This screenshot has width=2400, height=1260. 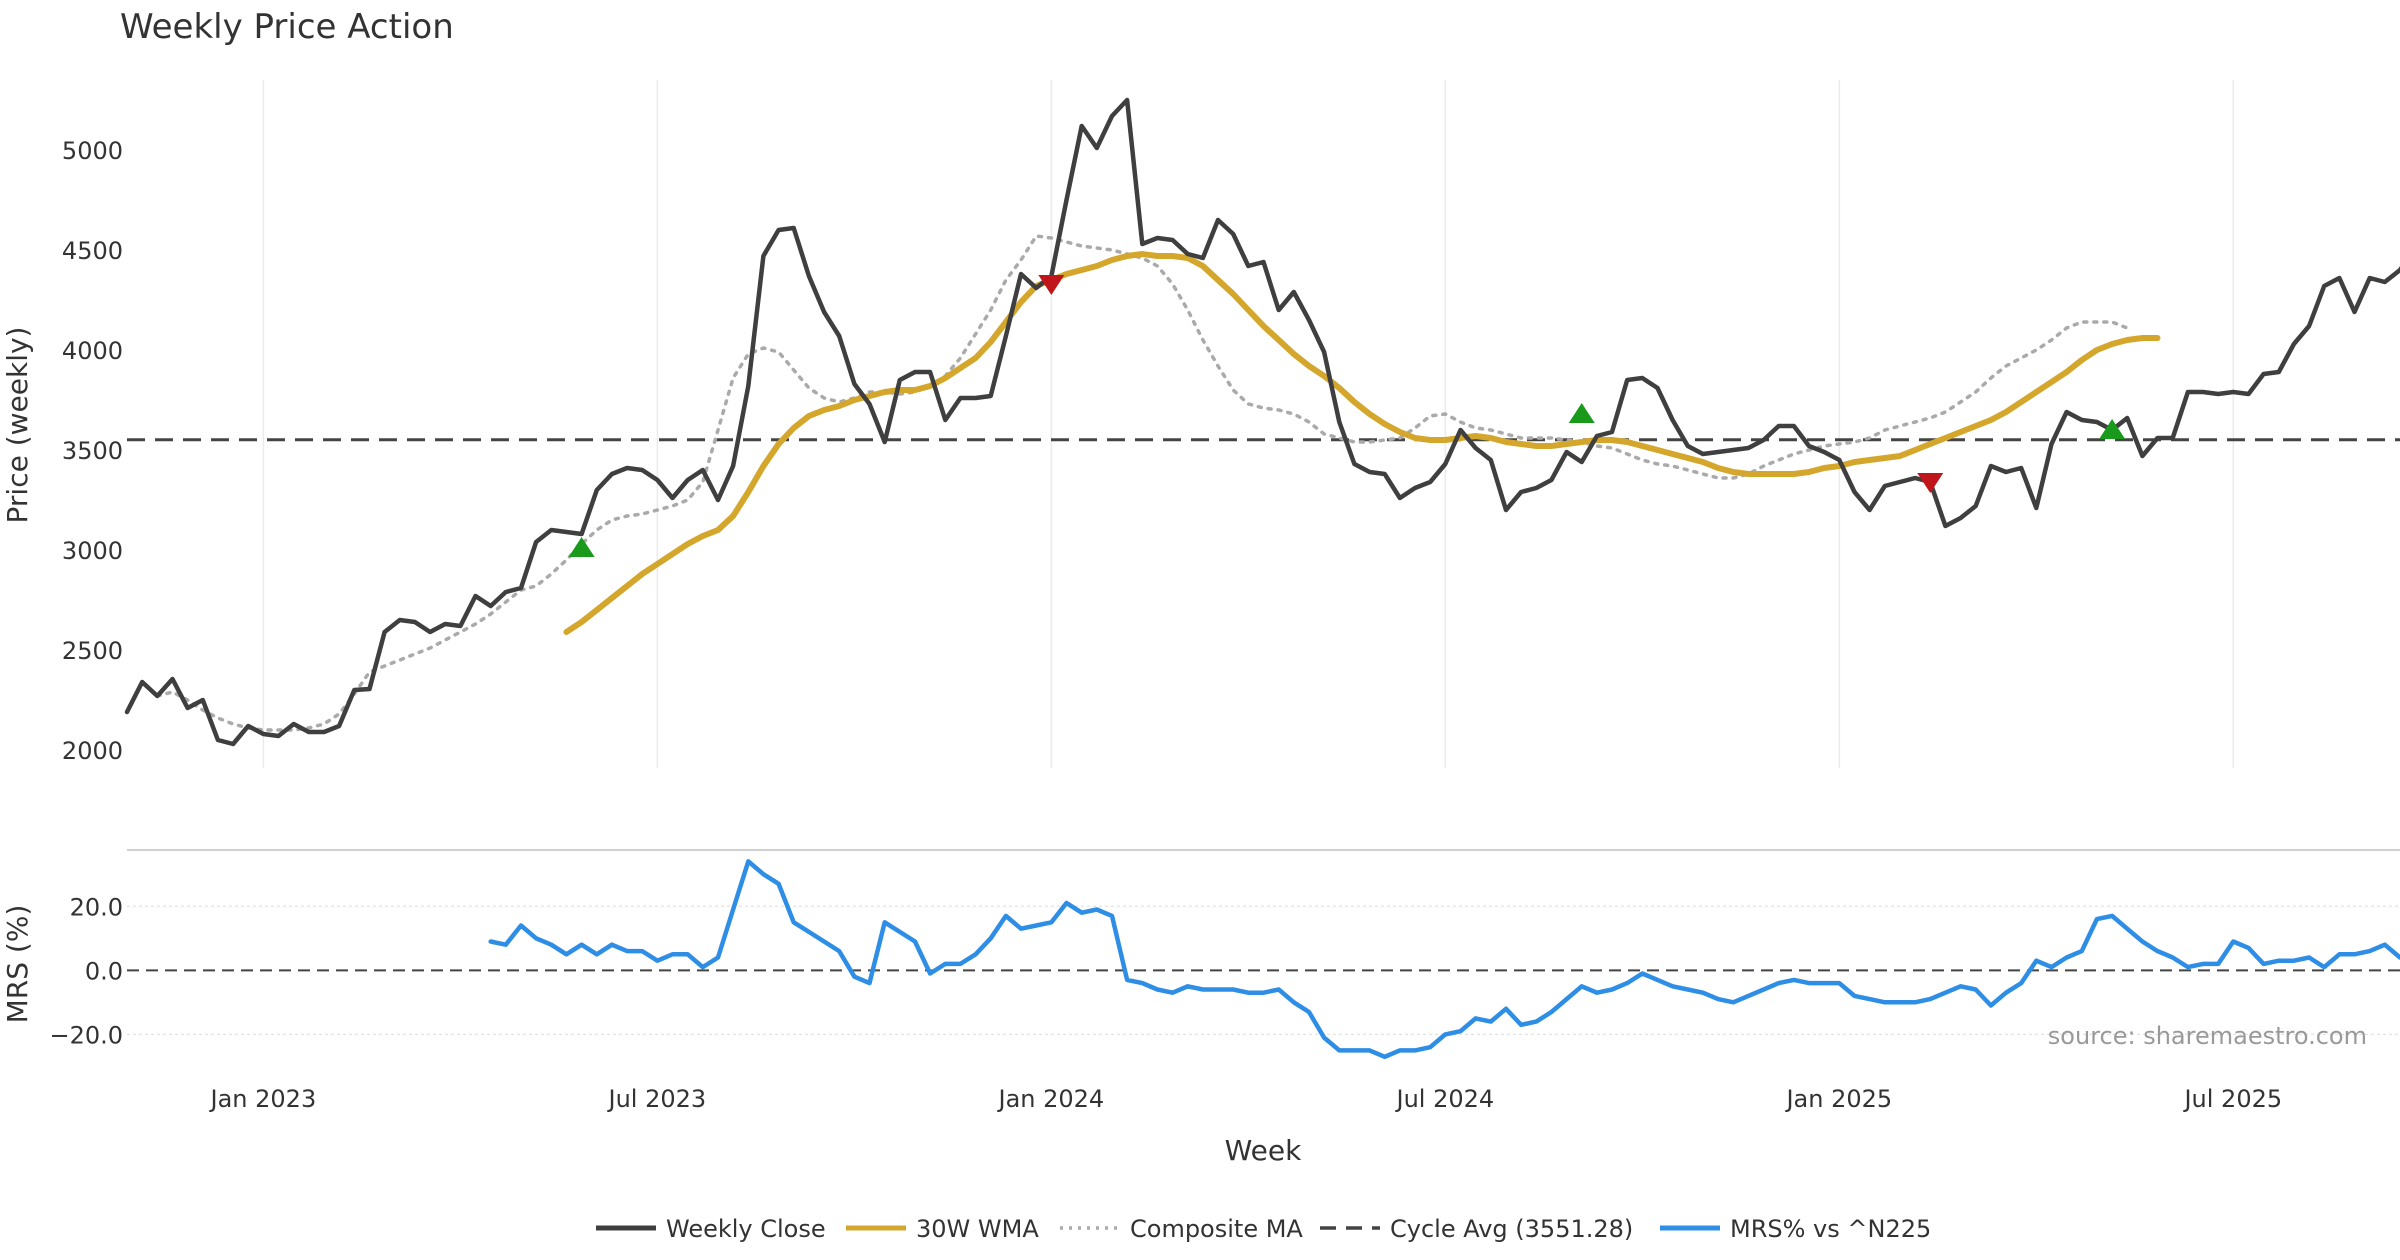 I want to click on main-y-tick-label: 2000, so click(x=92, y=751).